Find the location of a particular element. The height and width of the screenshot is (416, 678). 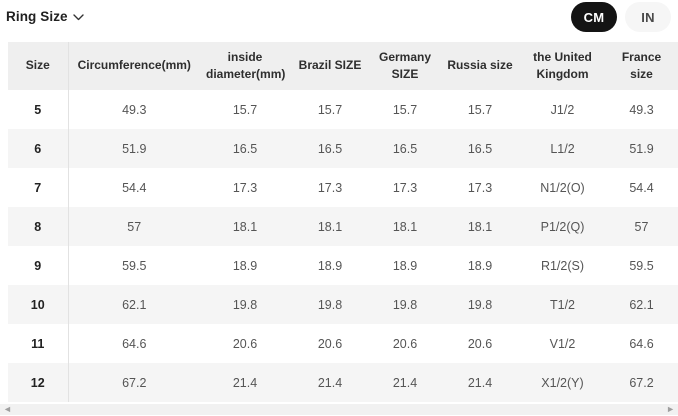

horizontal-scrollbar: ◄ ► is located at coordinates (339, 409).